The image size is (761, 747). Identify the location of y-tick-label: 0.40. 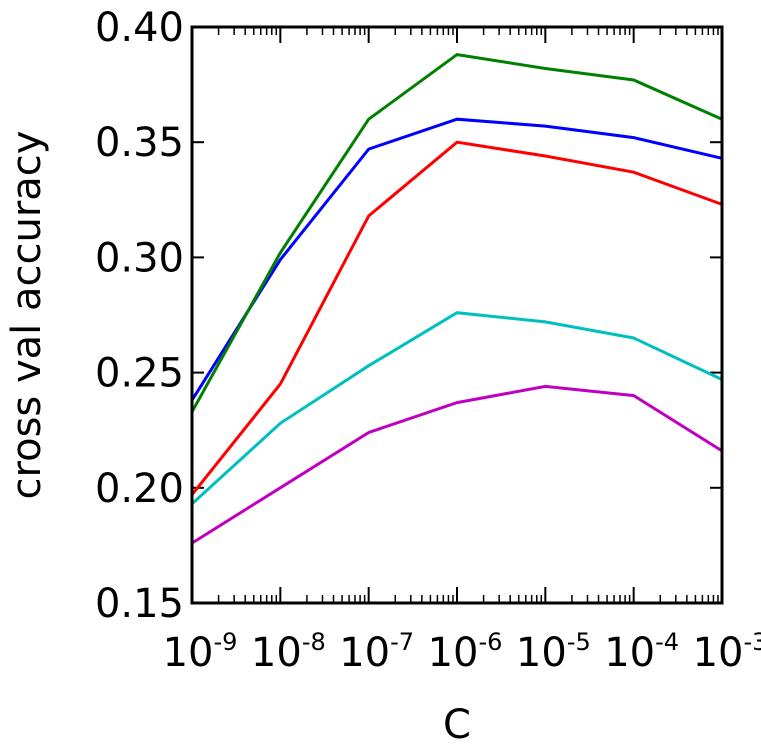
(139, 28).